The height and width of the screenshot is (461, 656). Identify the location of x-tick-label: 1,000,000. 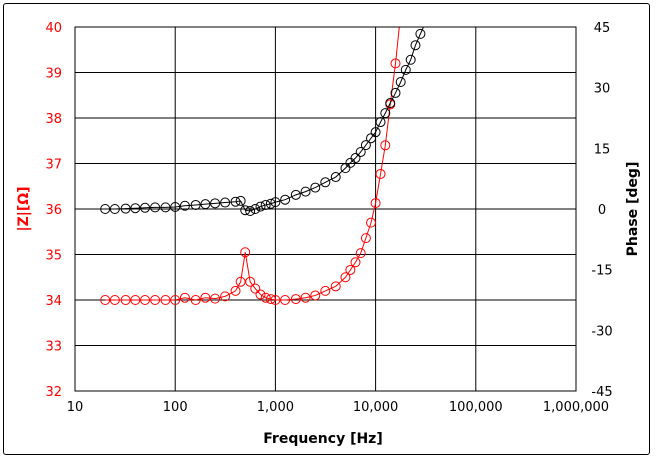
(576, 407).